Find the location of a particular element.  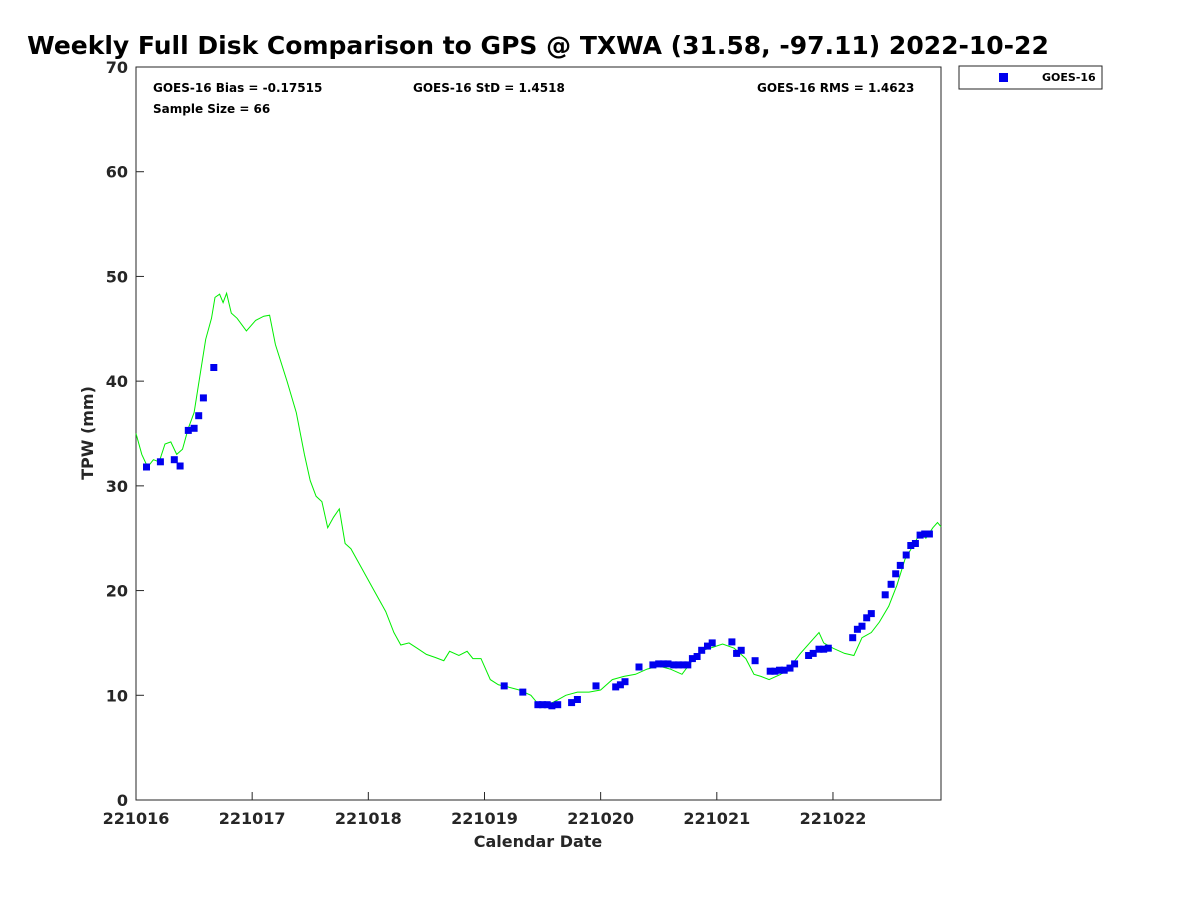

y-tick-label: 60 is located at coordinates (117, 172).